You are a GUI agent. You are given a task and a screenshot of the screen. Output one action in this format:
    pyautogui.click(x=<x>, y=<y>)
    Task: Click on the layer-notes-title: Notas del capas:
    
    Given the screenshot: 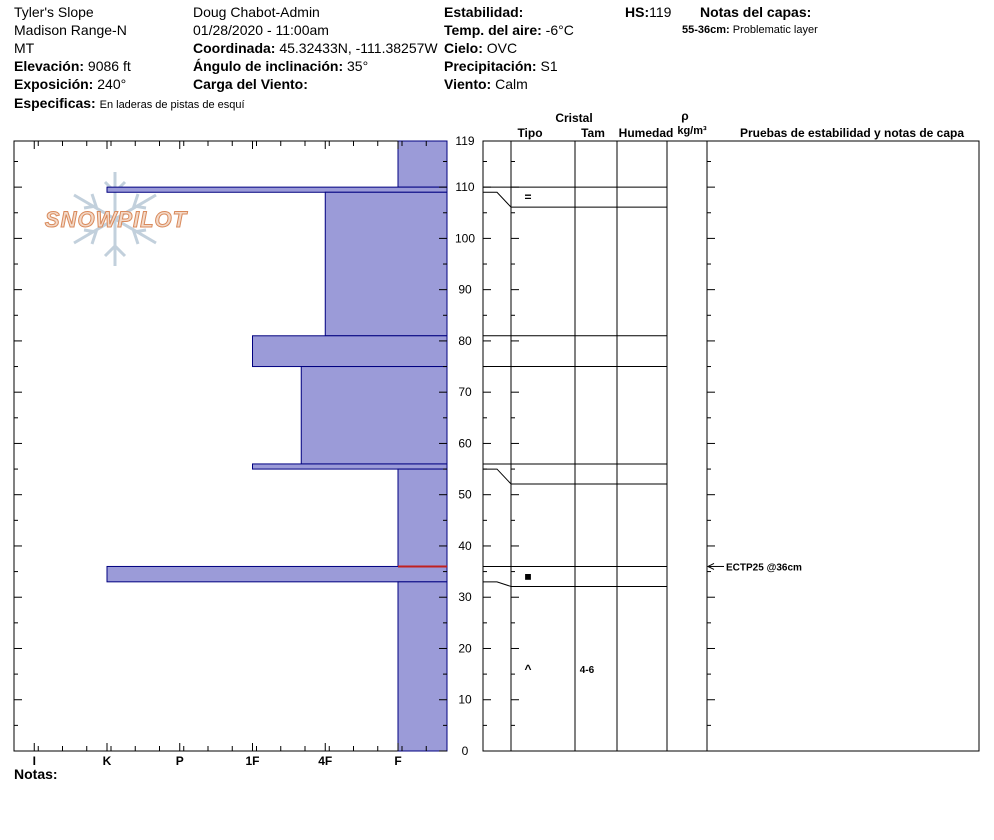 What is the action you would take?
    pyautogui.click(x=756, y=12)
    